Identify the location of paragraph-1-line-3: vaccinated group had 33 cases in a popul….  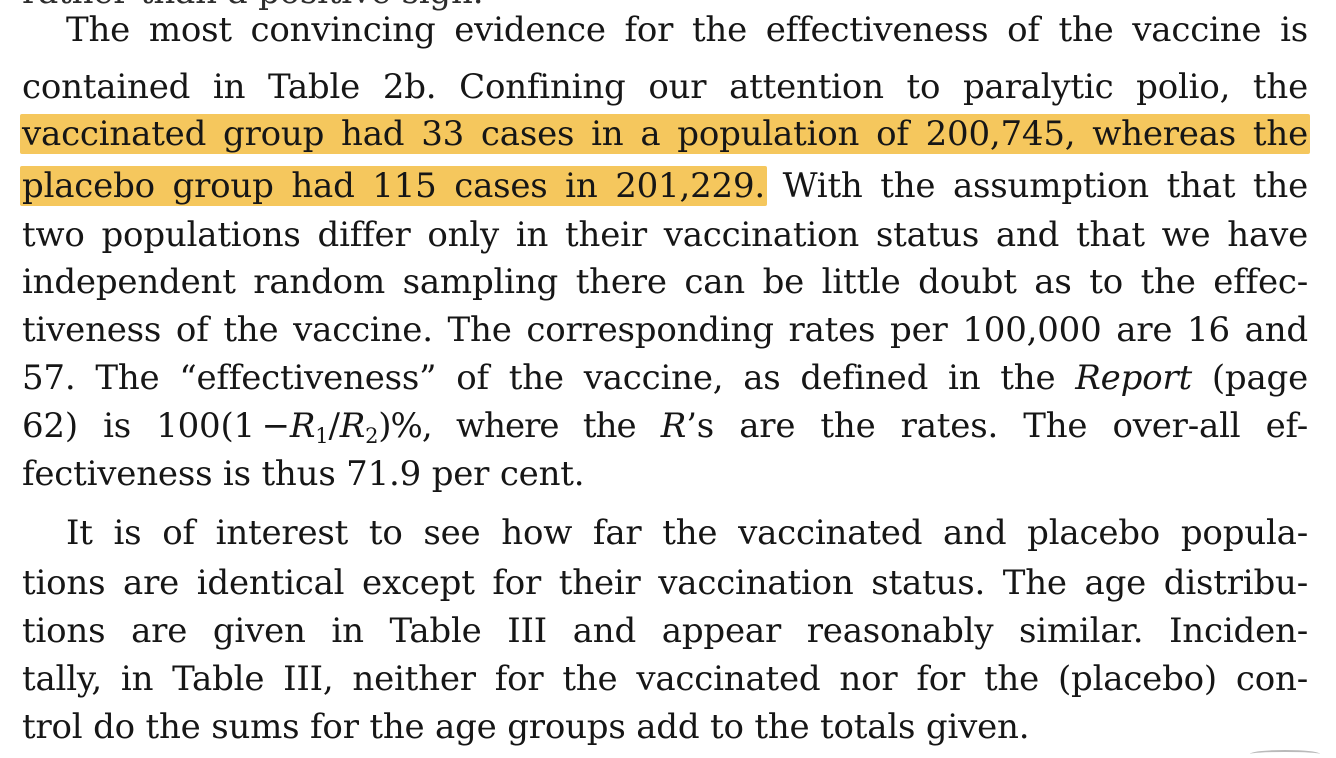
(665, 134).